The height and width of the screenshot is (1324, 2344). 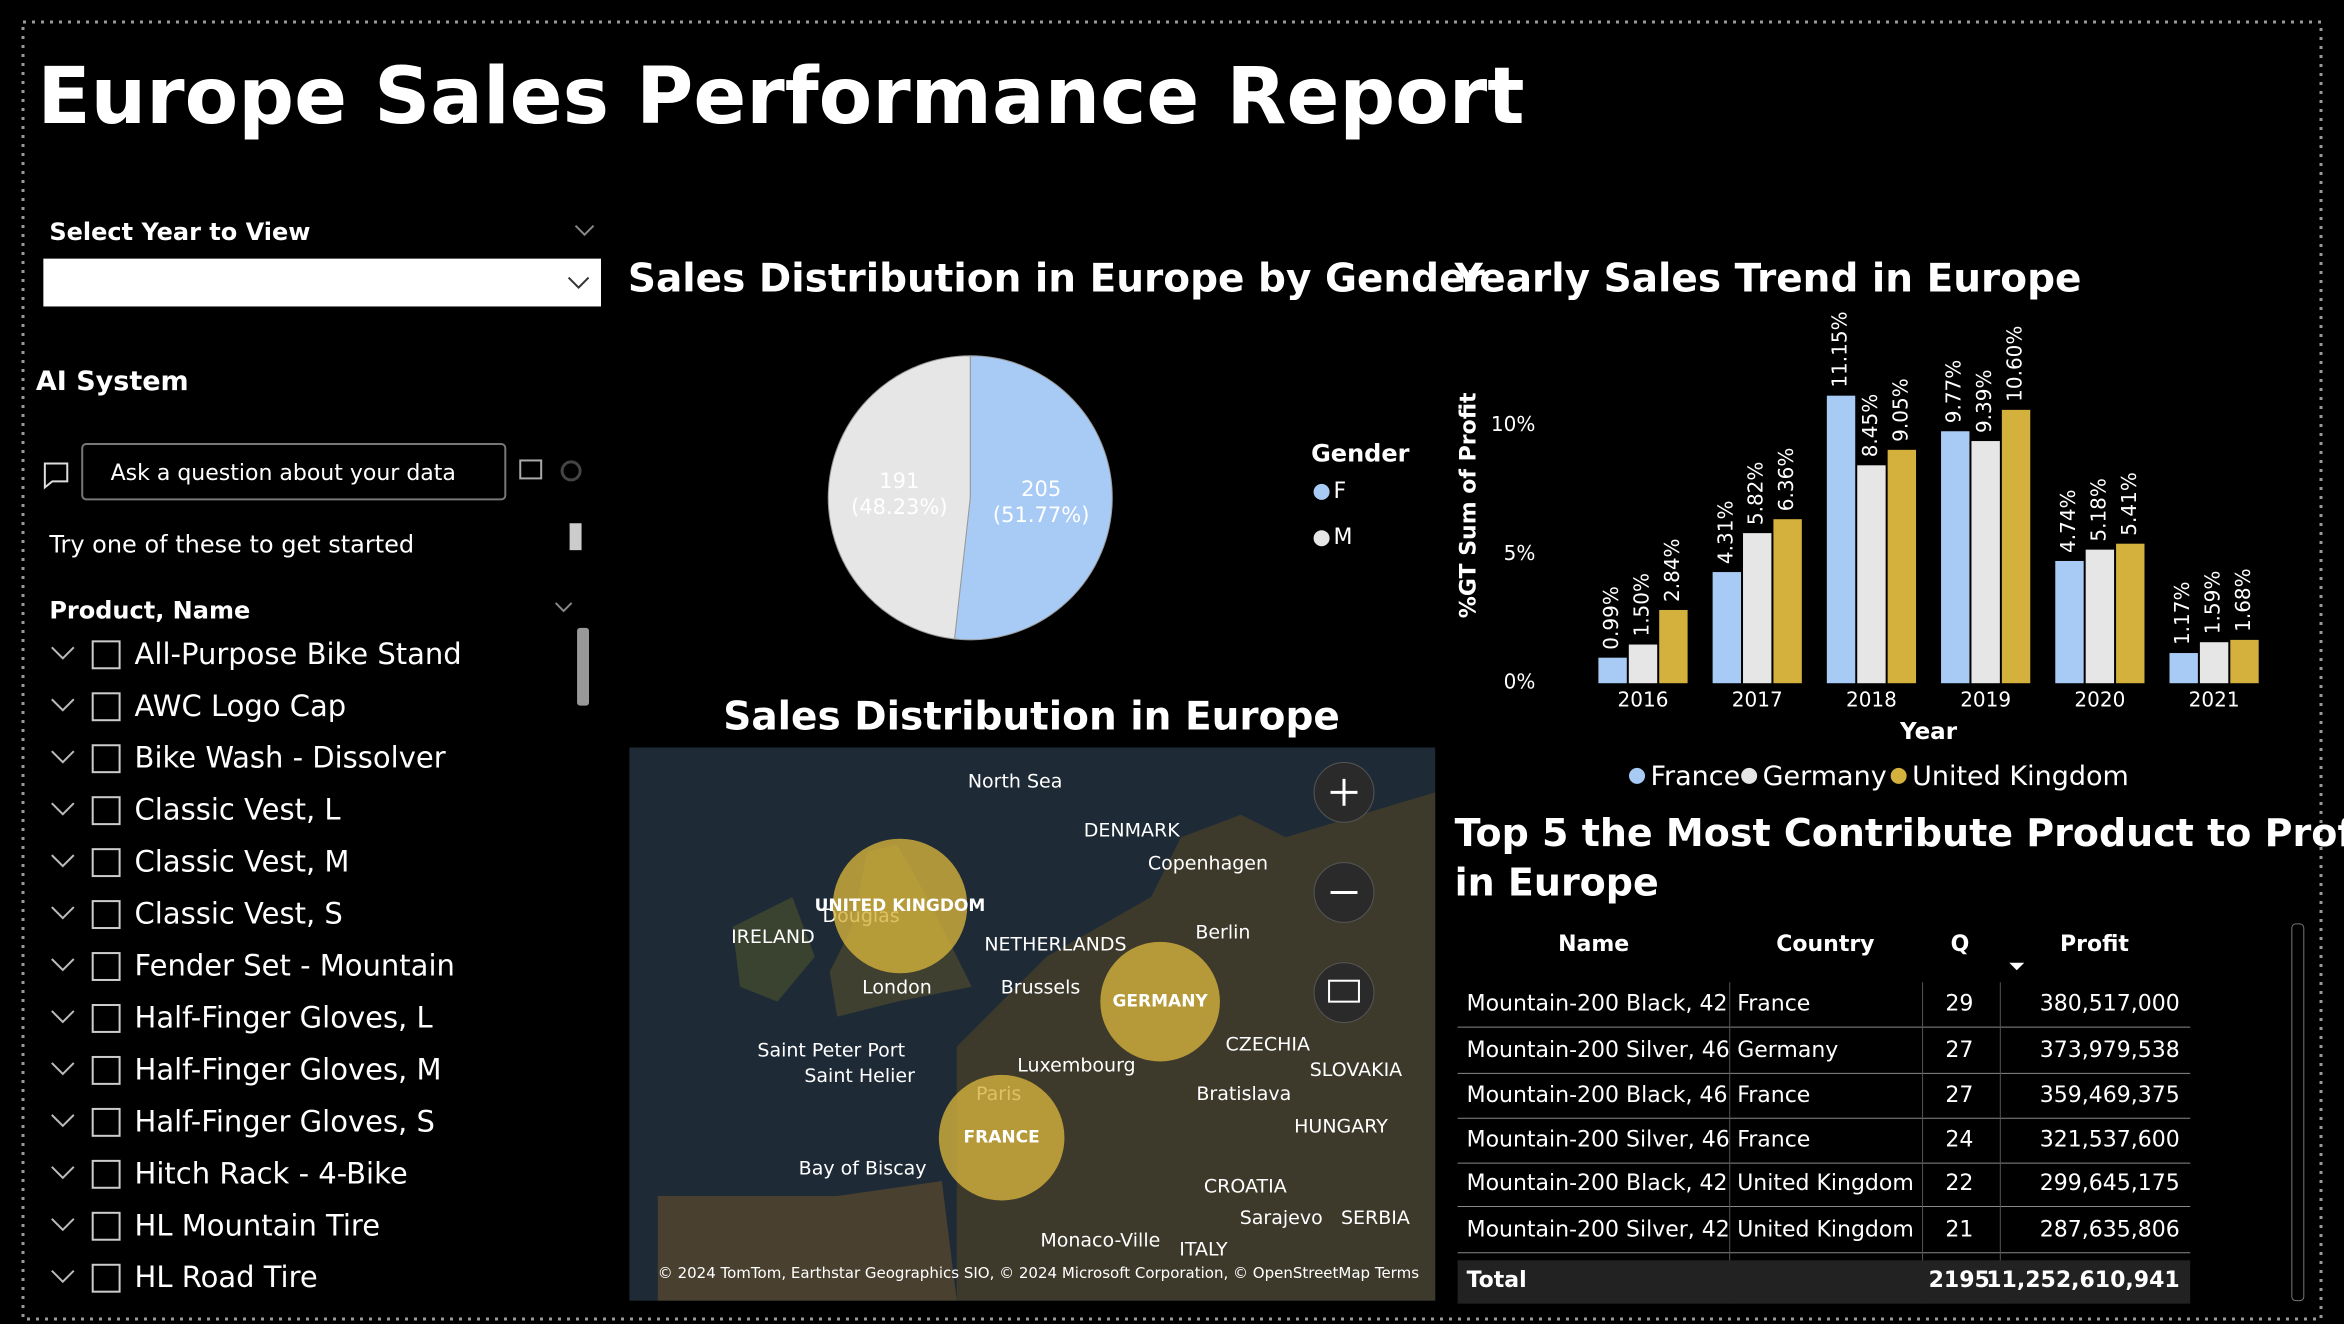 What do you see at coordinates (1222, 932) in the screenshot?
I see `map-place-label: Berlin` at bounding box center [1222, 932].